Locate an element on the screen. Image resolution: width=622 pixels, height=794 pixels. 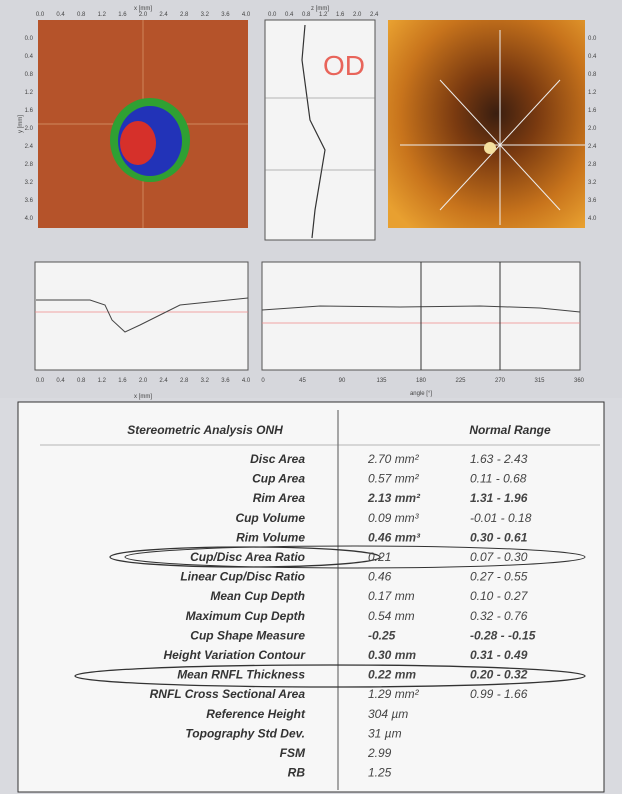
row-range: 0.32 - 0.76 is located at coordinates (499, 616).